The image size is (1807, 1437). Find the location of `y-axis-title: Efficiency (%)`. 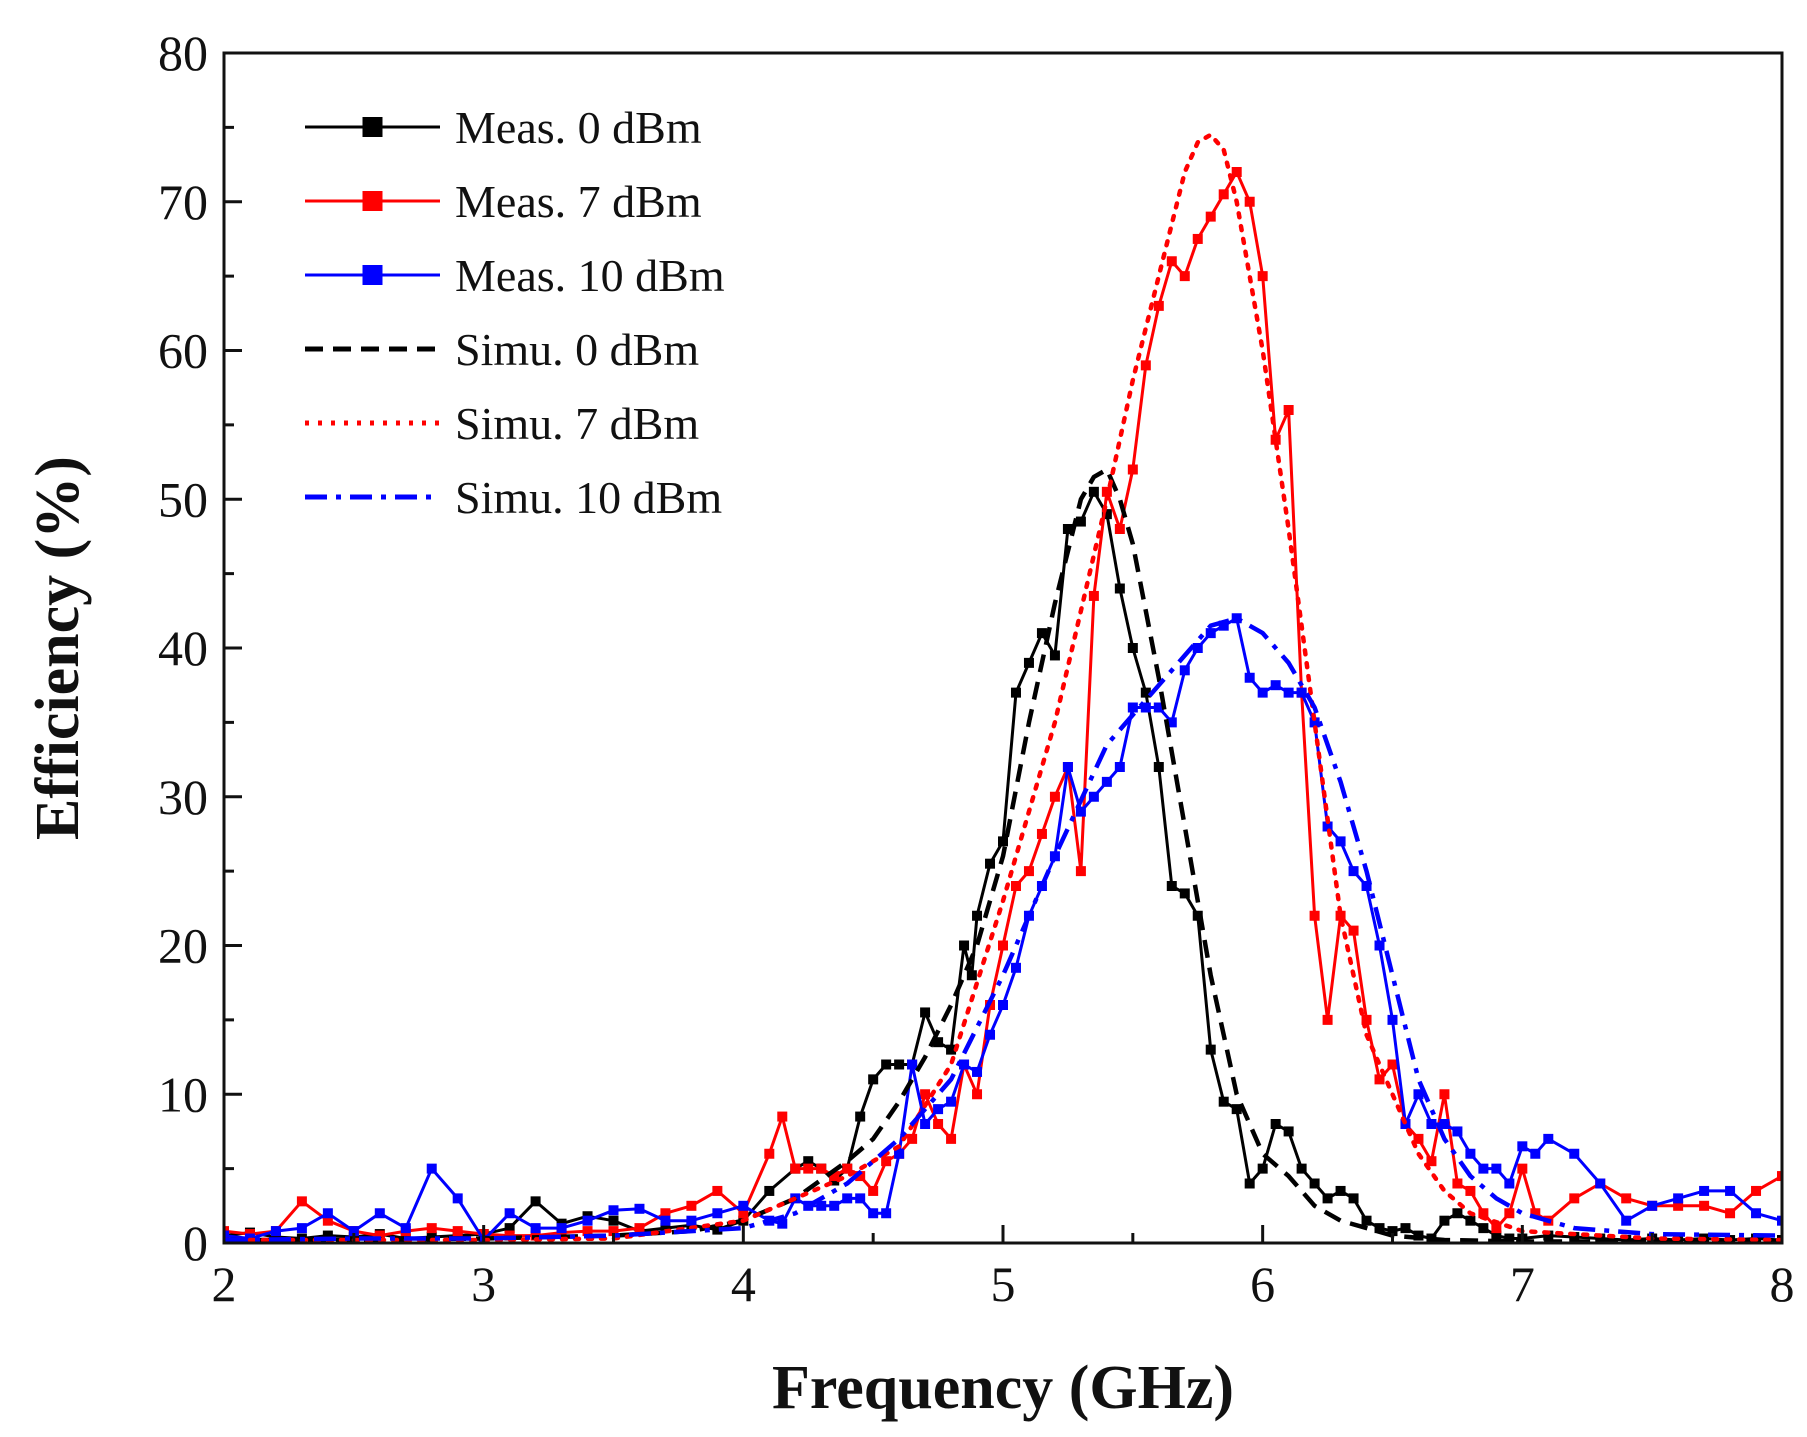

y-axis-title: Efficiency (%) is located at coordinates (58, 648).